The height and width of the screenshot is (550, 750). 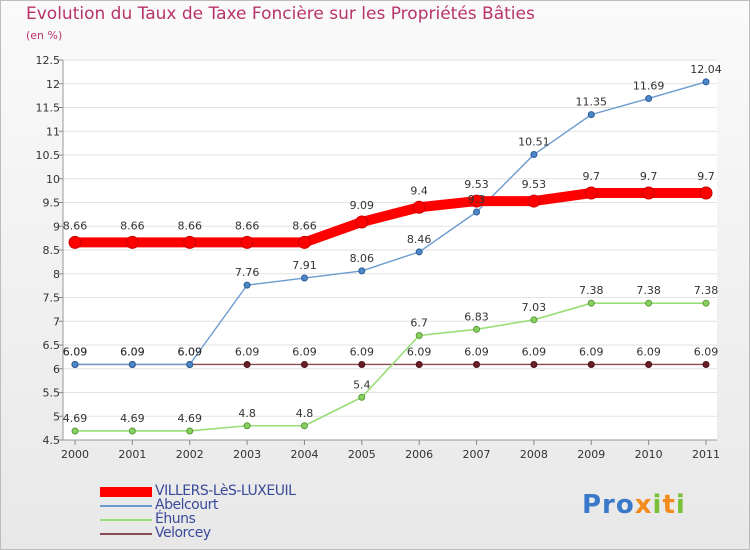 I want to click on y-tick-label: 5, so click(x=56, y=416).